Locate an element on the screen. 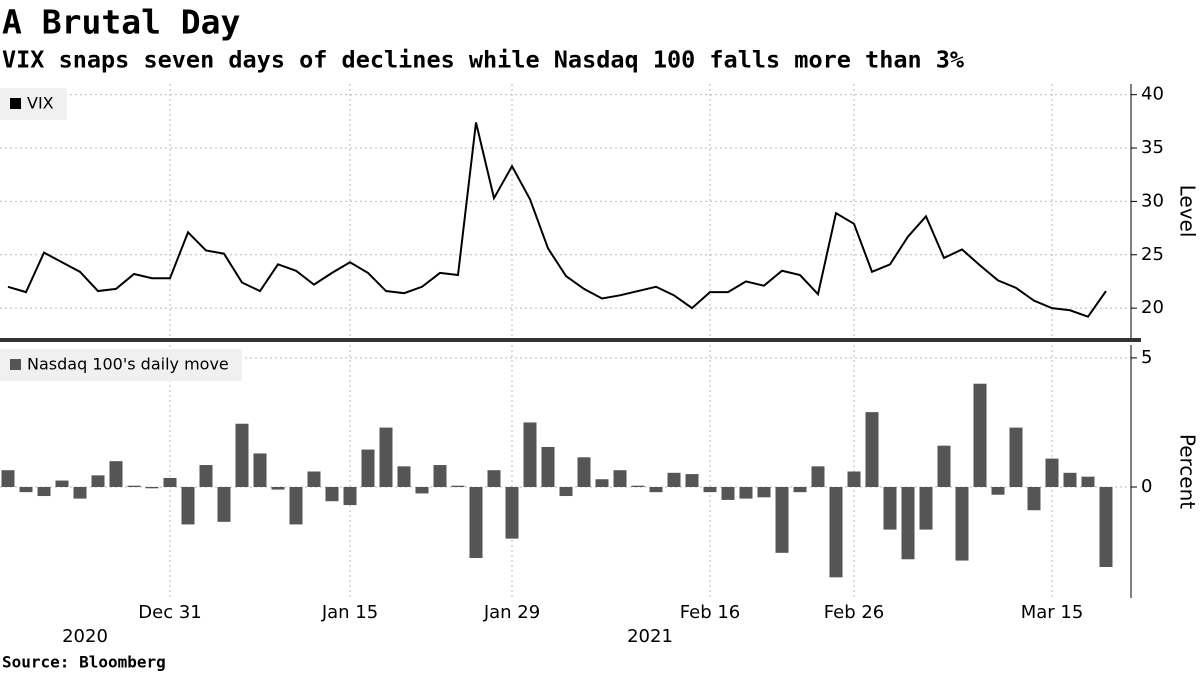  panel-separator is located at coordinates (570, 340).